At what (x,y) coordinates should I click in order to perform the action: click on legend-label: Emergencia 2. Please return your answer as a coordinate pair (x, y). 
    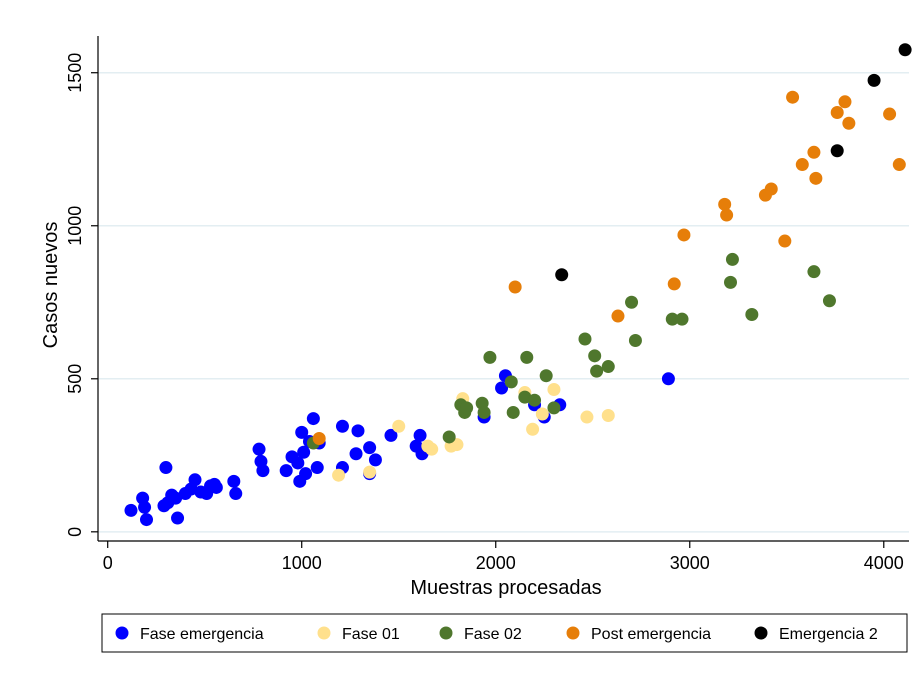
    Looking at the image, I should click on (828, 634).